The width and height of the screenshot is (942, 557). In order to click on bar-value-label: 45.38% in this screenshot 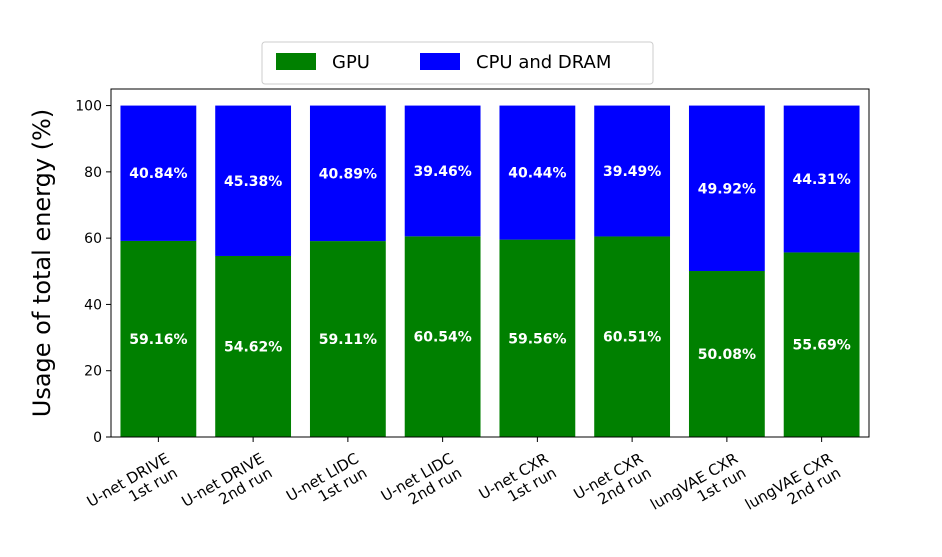, I will do `click(253, 182)`.